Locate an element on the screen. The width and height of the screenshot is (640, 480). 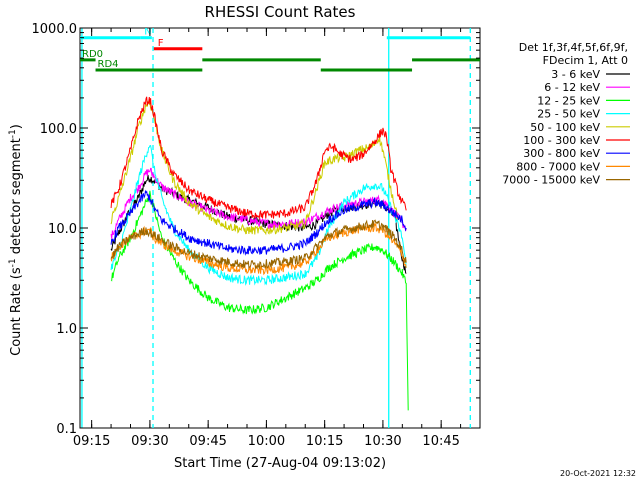
y-axis-label: Count Rate (s-1 detector segment-1) is located at coordinates (16, 240).